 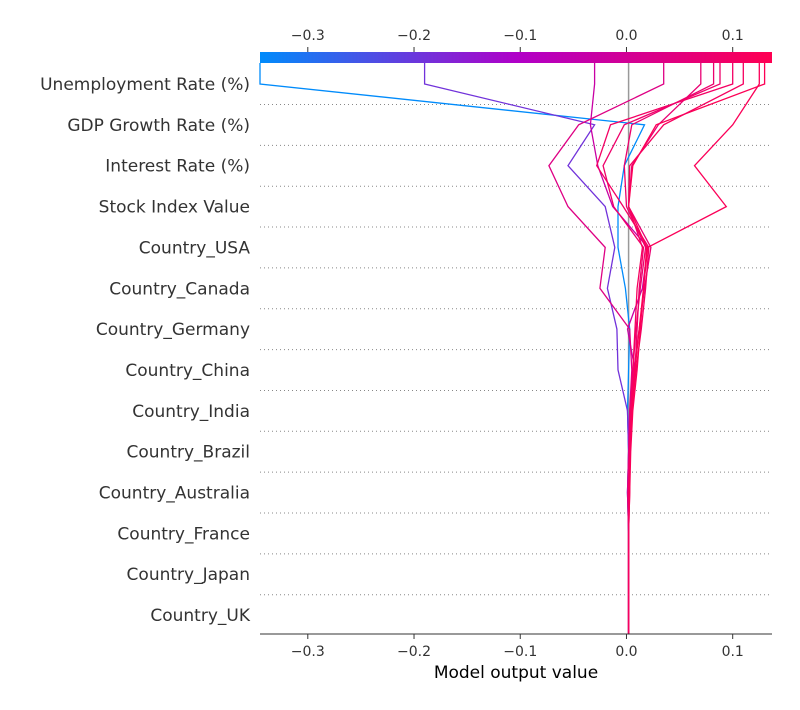 I want to click on feature-label: Stock Index Value, so click(x=174, y=208).